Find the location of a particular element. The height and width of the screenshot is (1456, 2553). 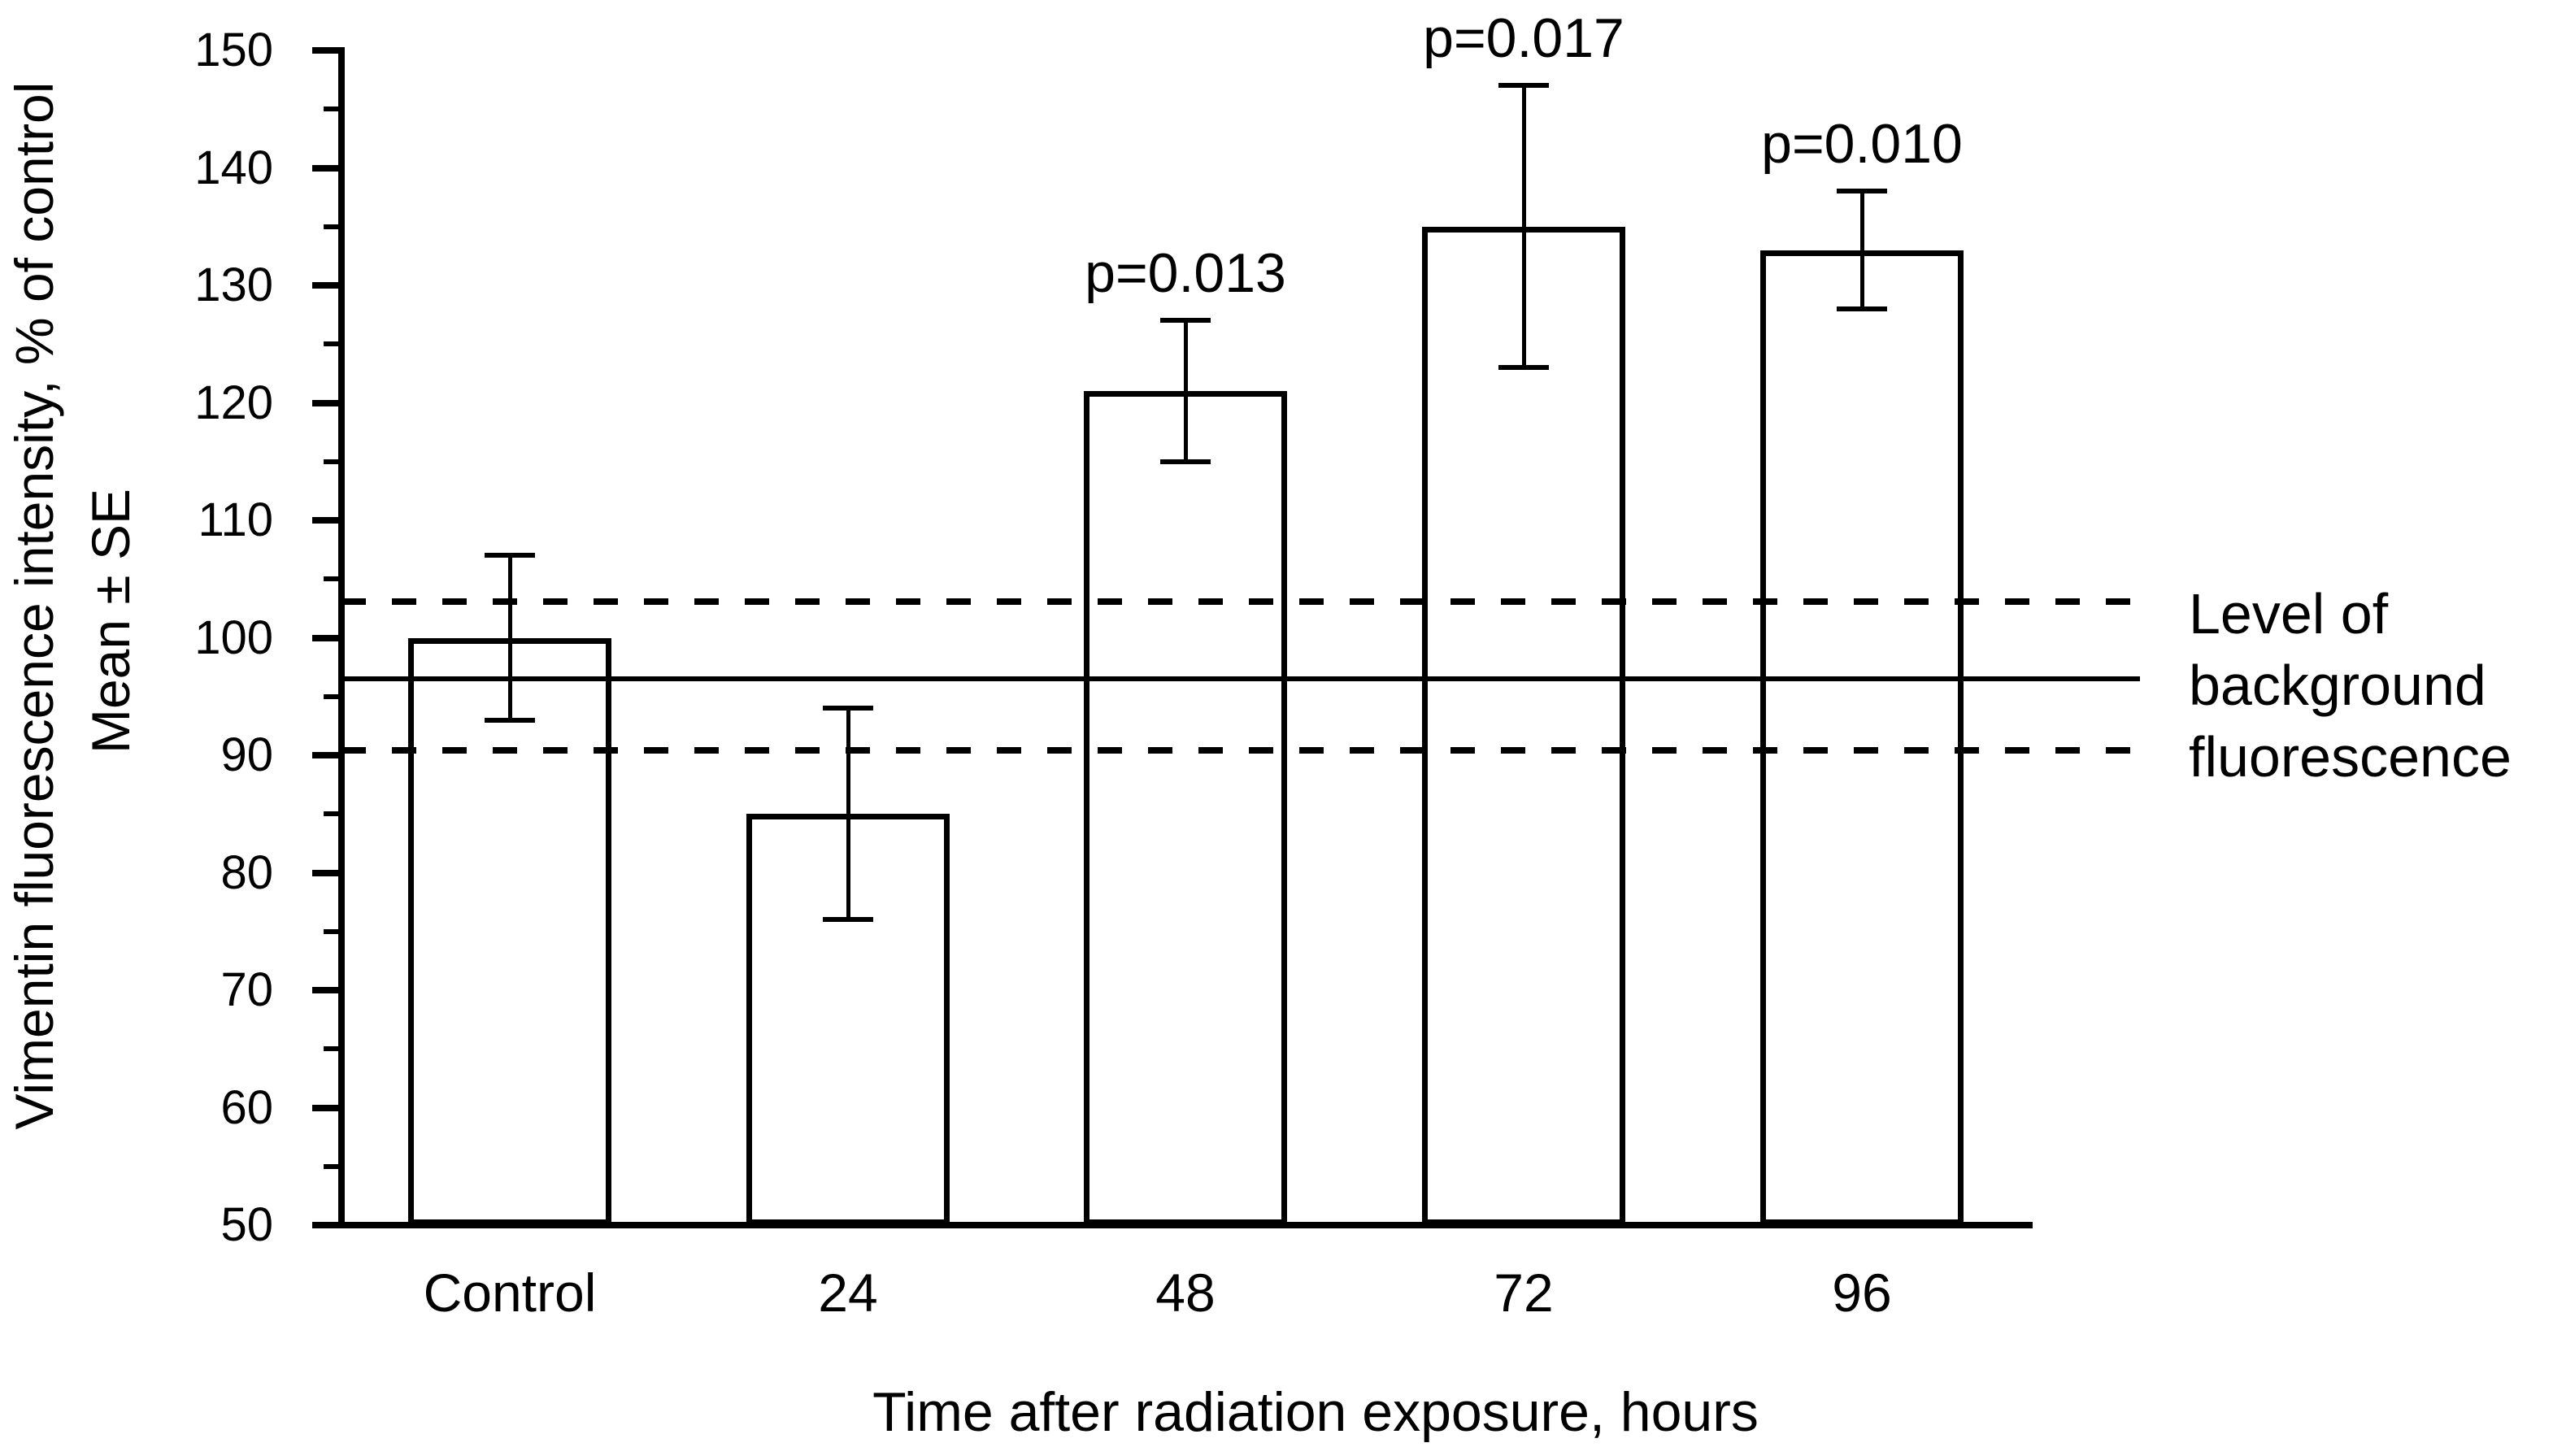

y-tick-label: 120 is located at coordinates (233, 403).